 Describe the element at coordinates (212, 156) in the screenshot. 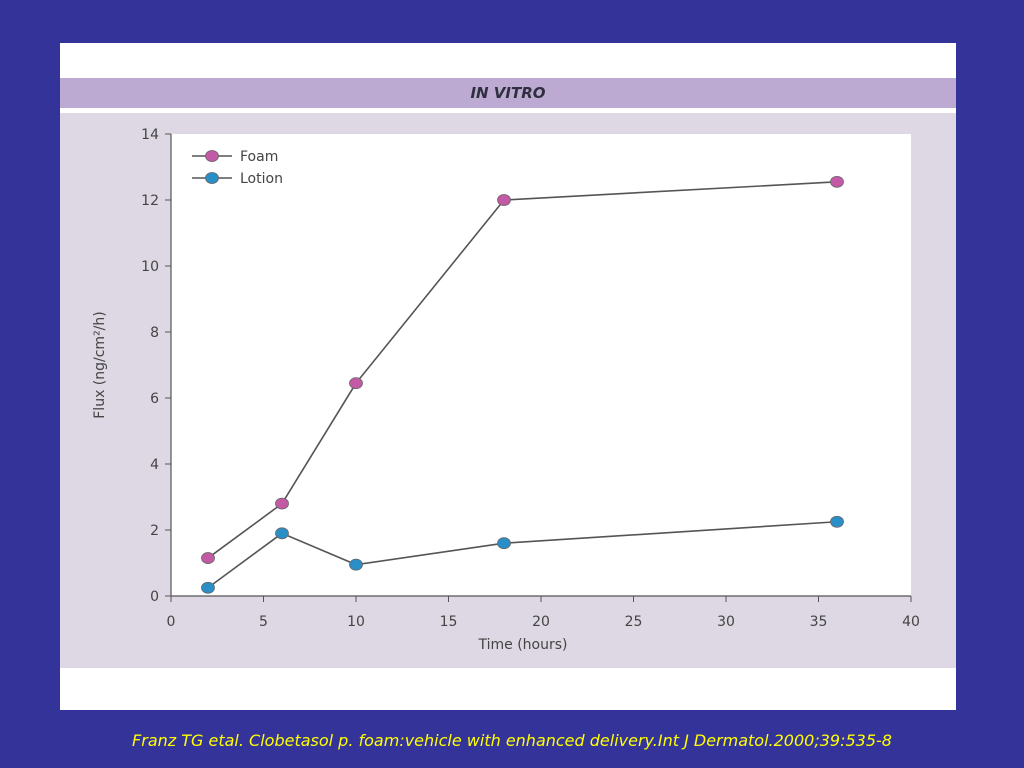

I see `legend-marker-foam` at that location.